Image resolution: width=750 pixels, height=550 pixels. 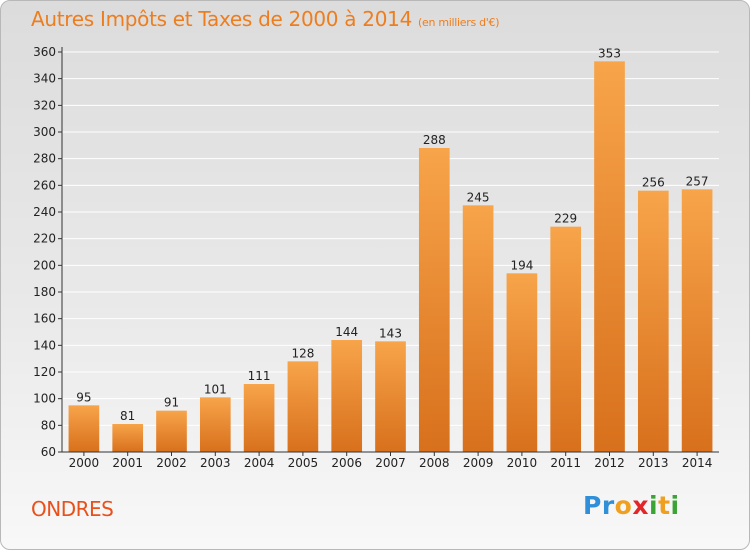 I want to click on y-tick-label: 200, so click(x=44, y=265).